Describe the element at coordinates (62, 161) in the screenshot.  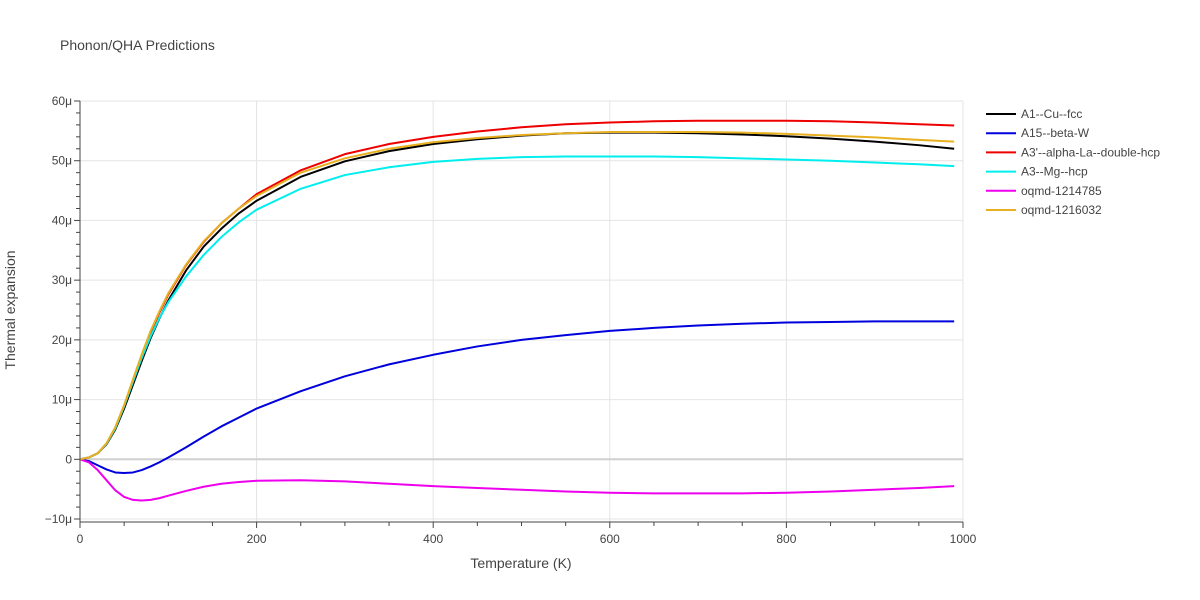
I see `y-tick-label: 50μ` at that location.